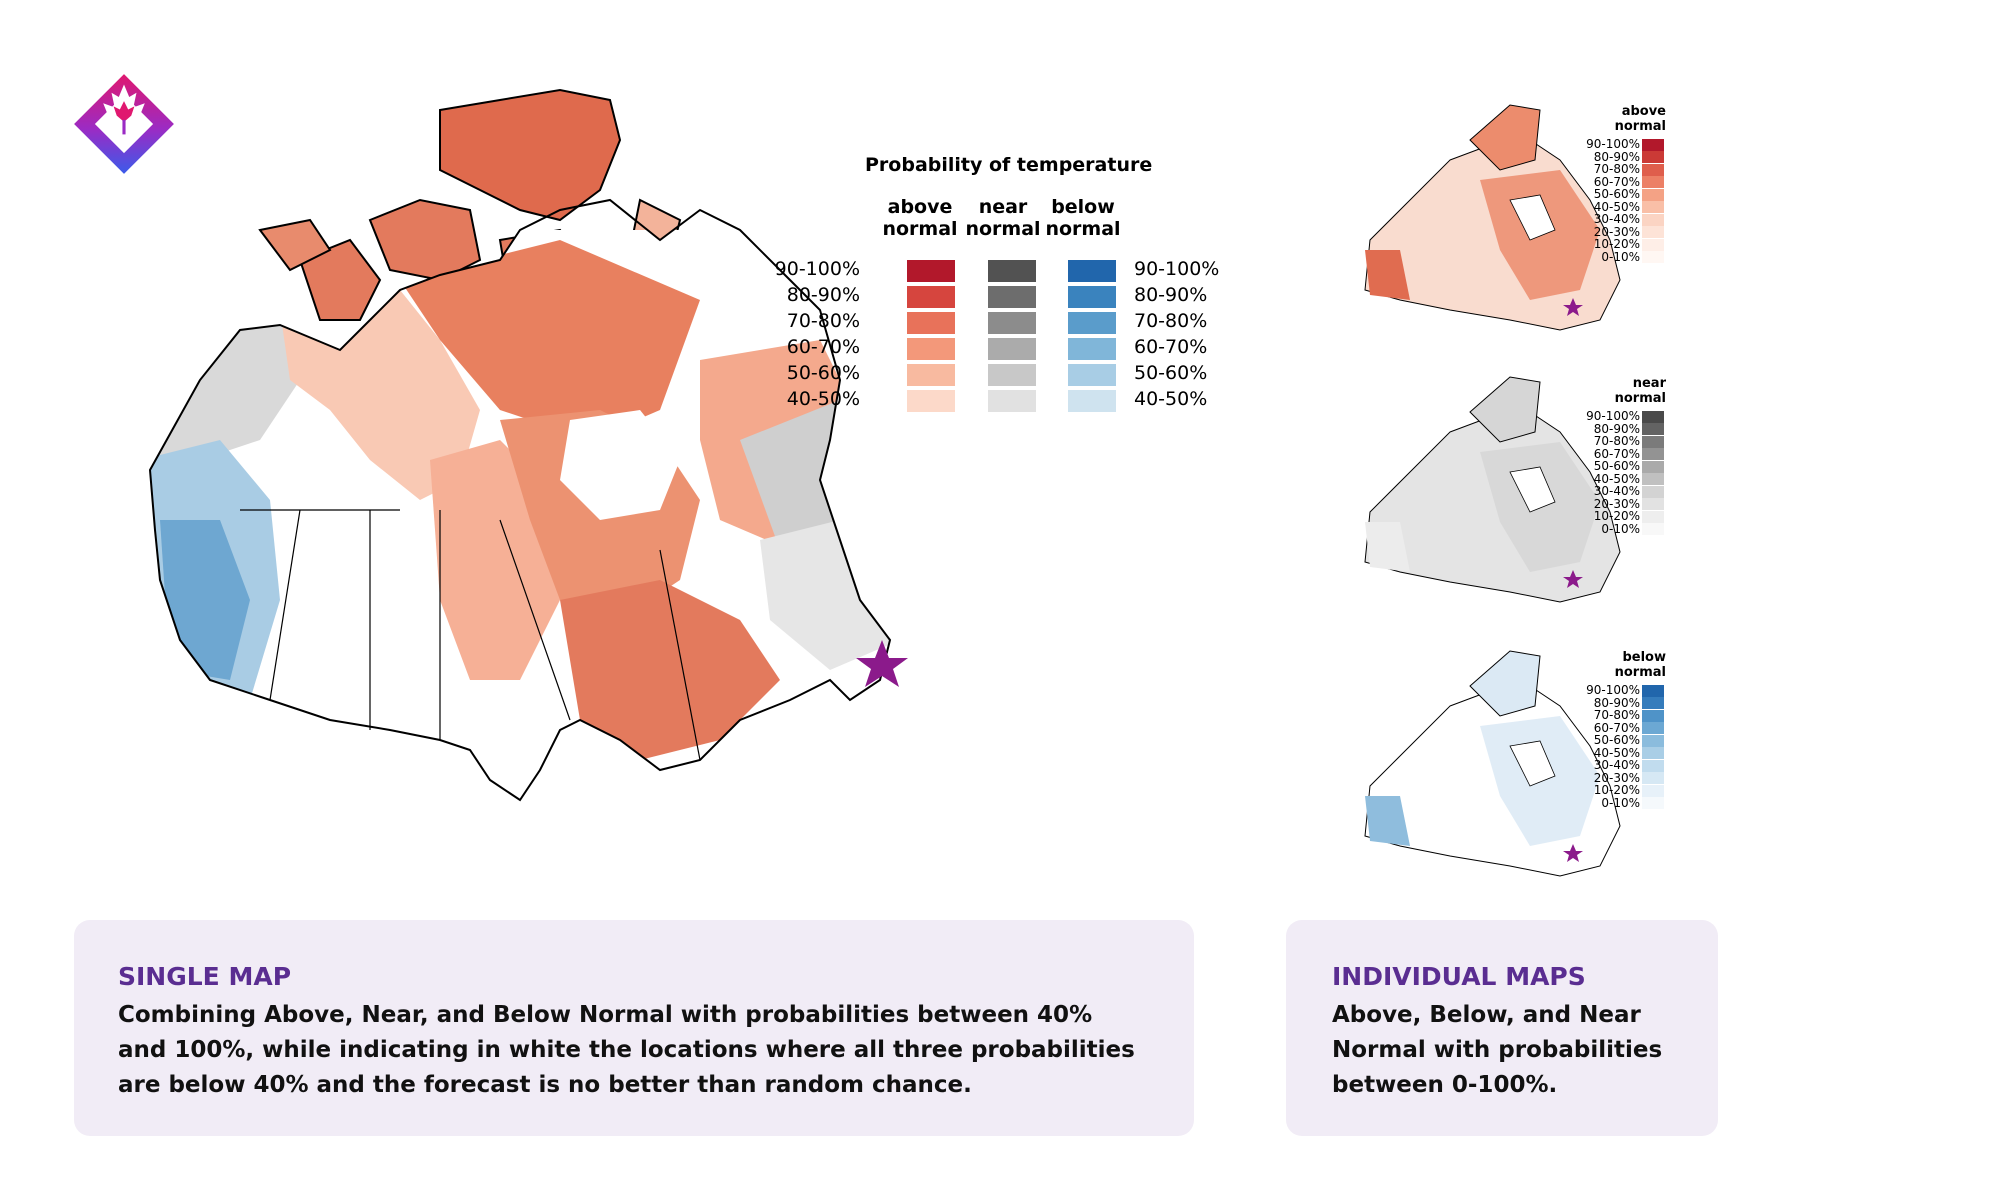 The width and height of the screenshot is (2000, 1200). Describe the element at coordinates (823, 373) in the screenshot. I see `legend-level-label-left: 50-60%` at that location.